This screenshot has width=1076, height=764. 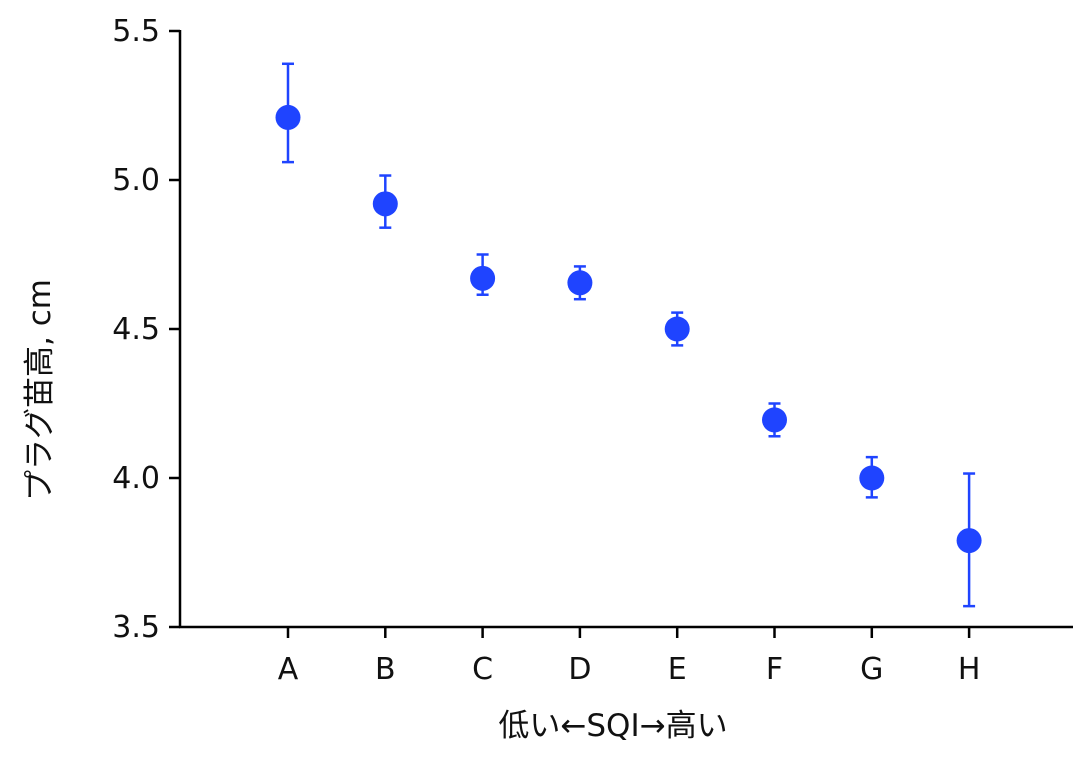 I want to click on y-tick-label: 4.0, so click(x=136, y=478).